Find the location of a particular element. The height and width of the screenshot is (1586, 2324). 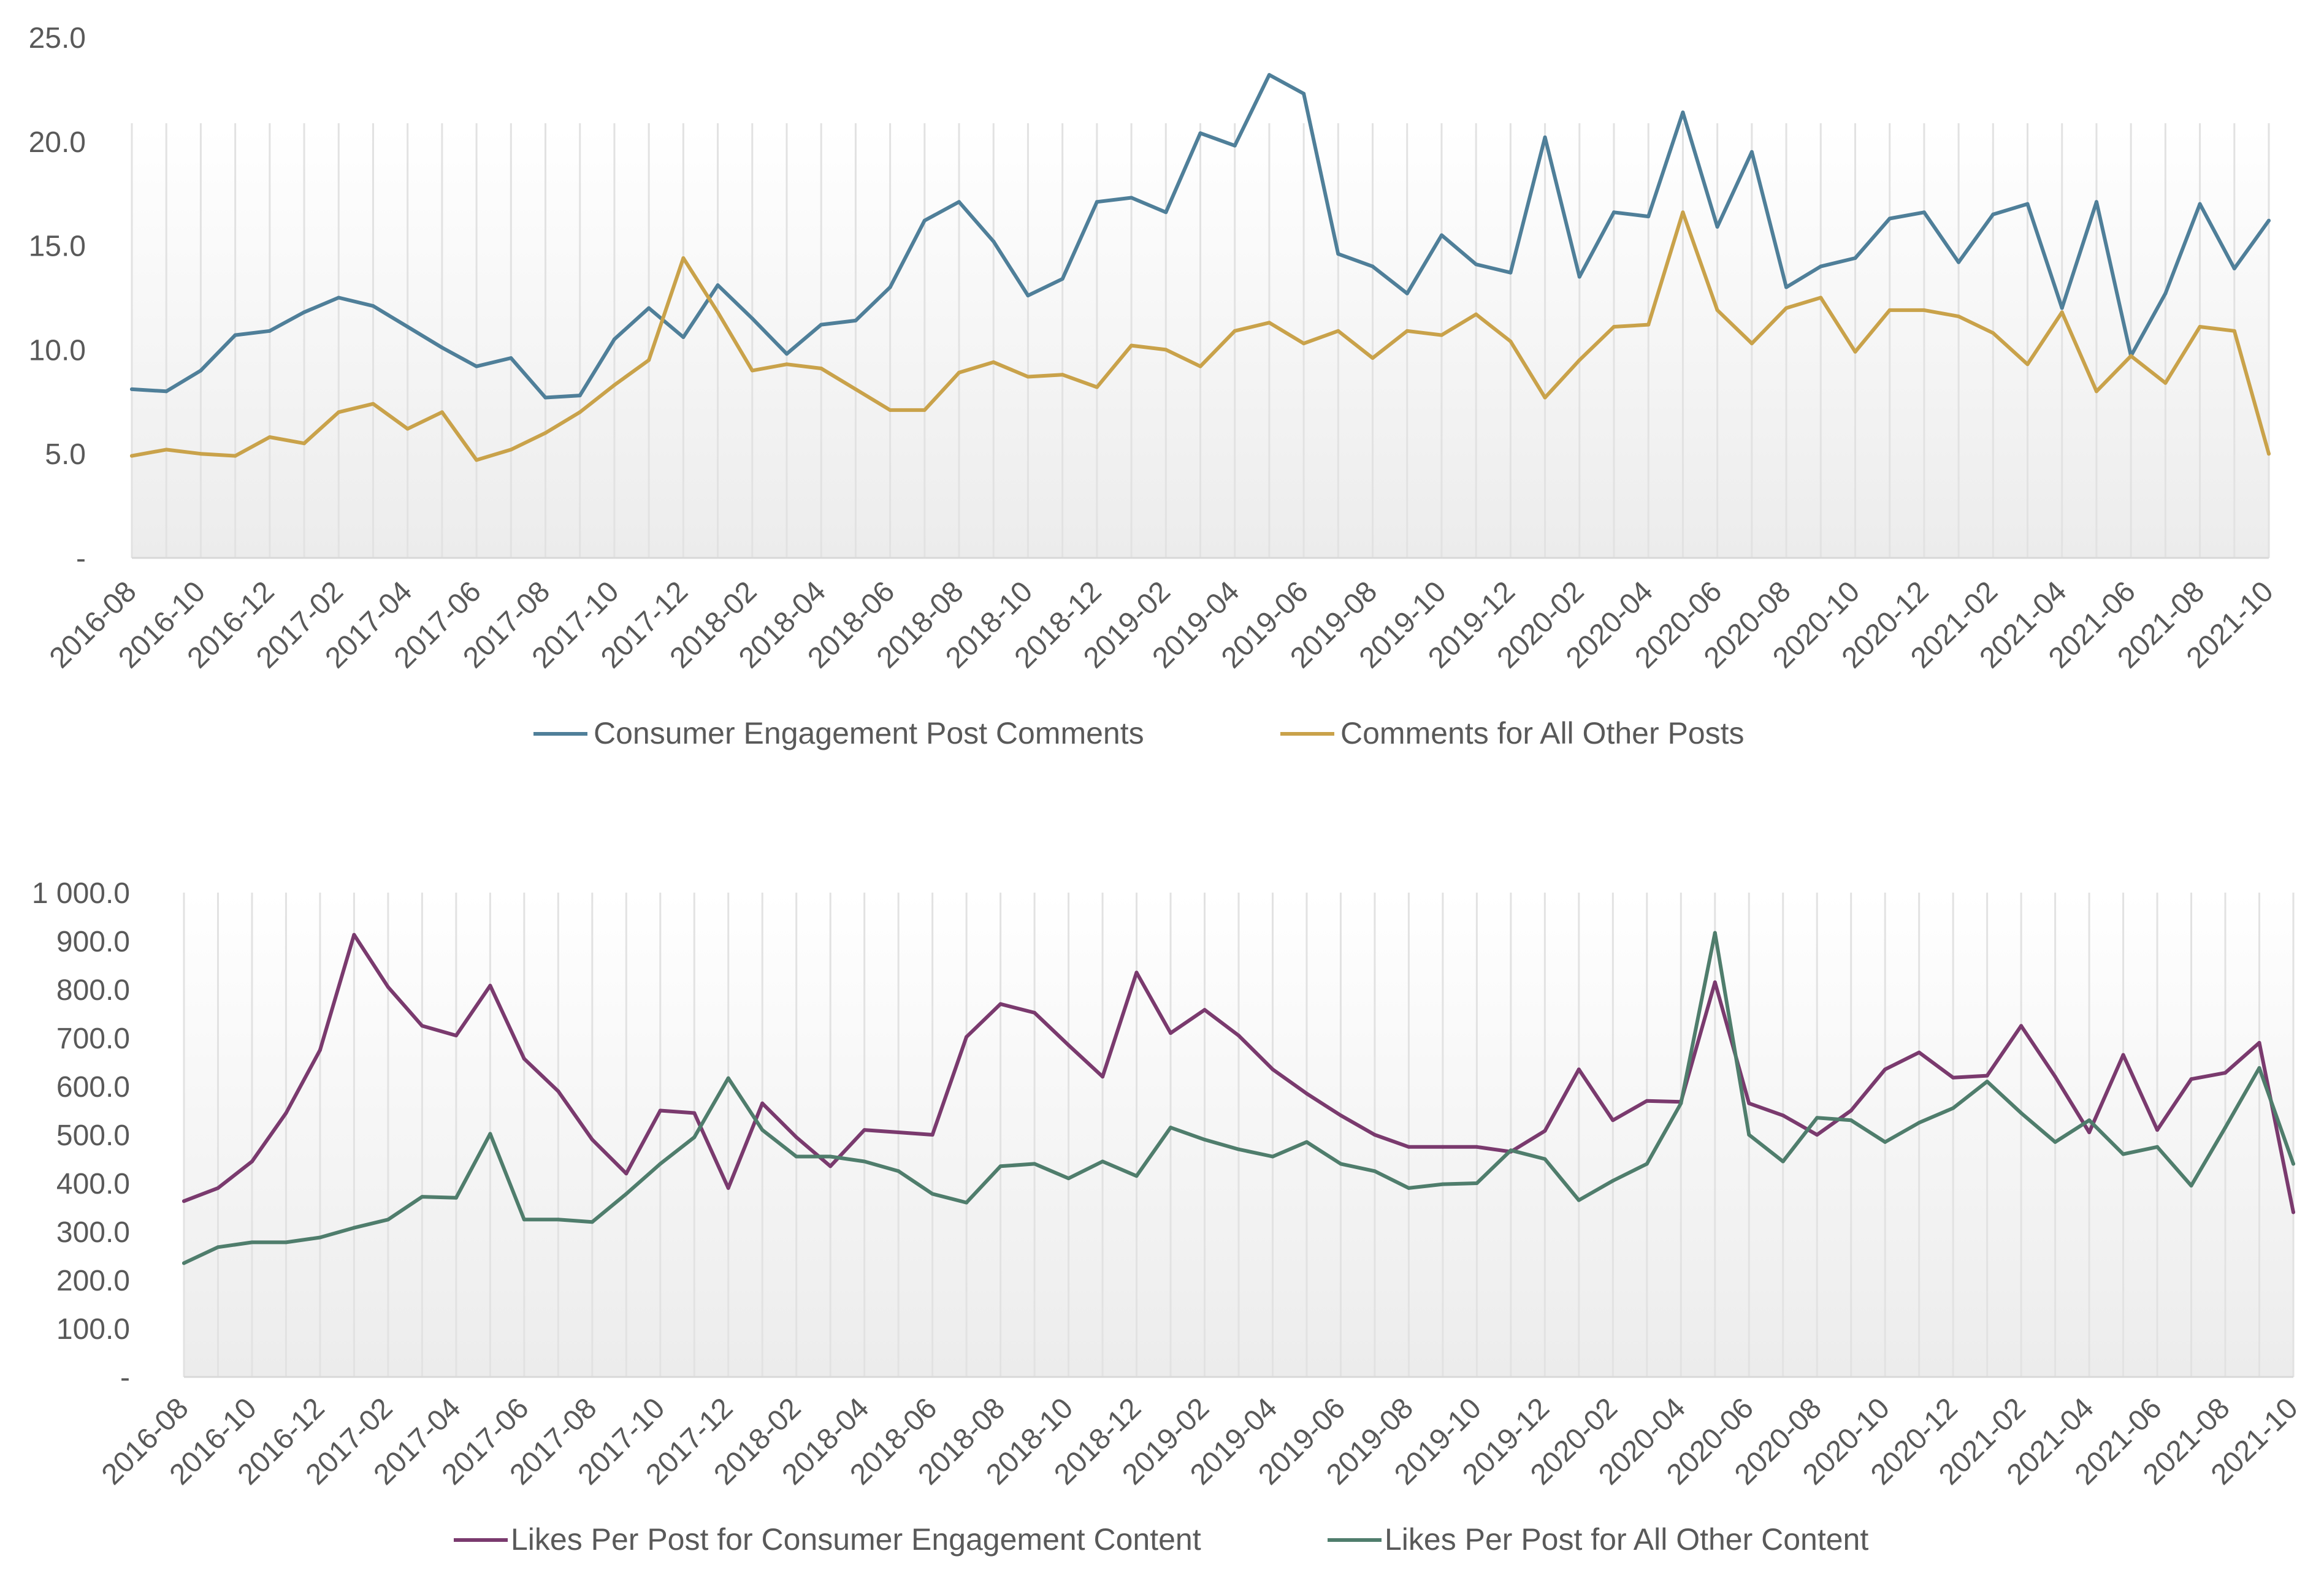

y-tick-label: 300.0 is located at coordinates (93, 1232).